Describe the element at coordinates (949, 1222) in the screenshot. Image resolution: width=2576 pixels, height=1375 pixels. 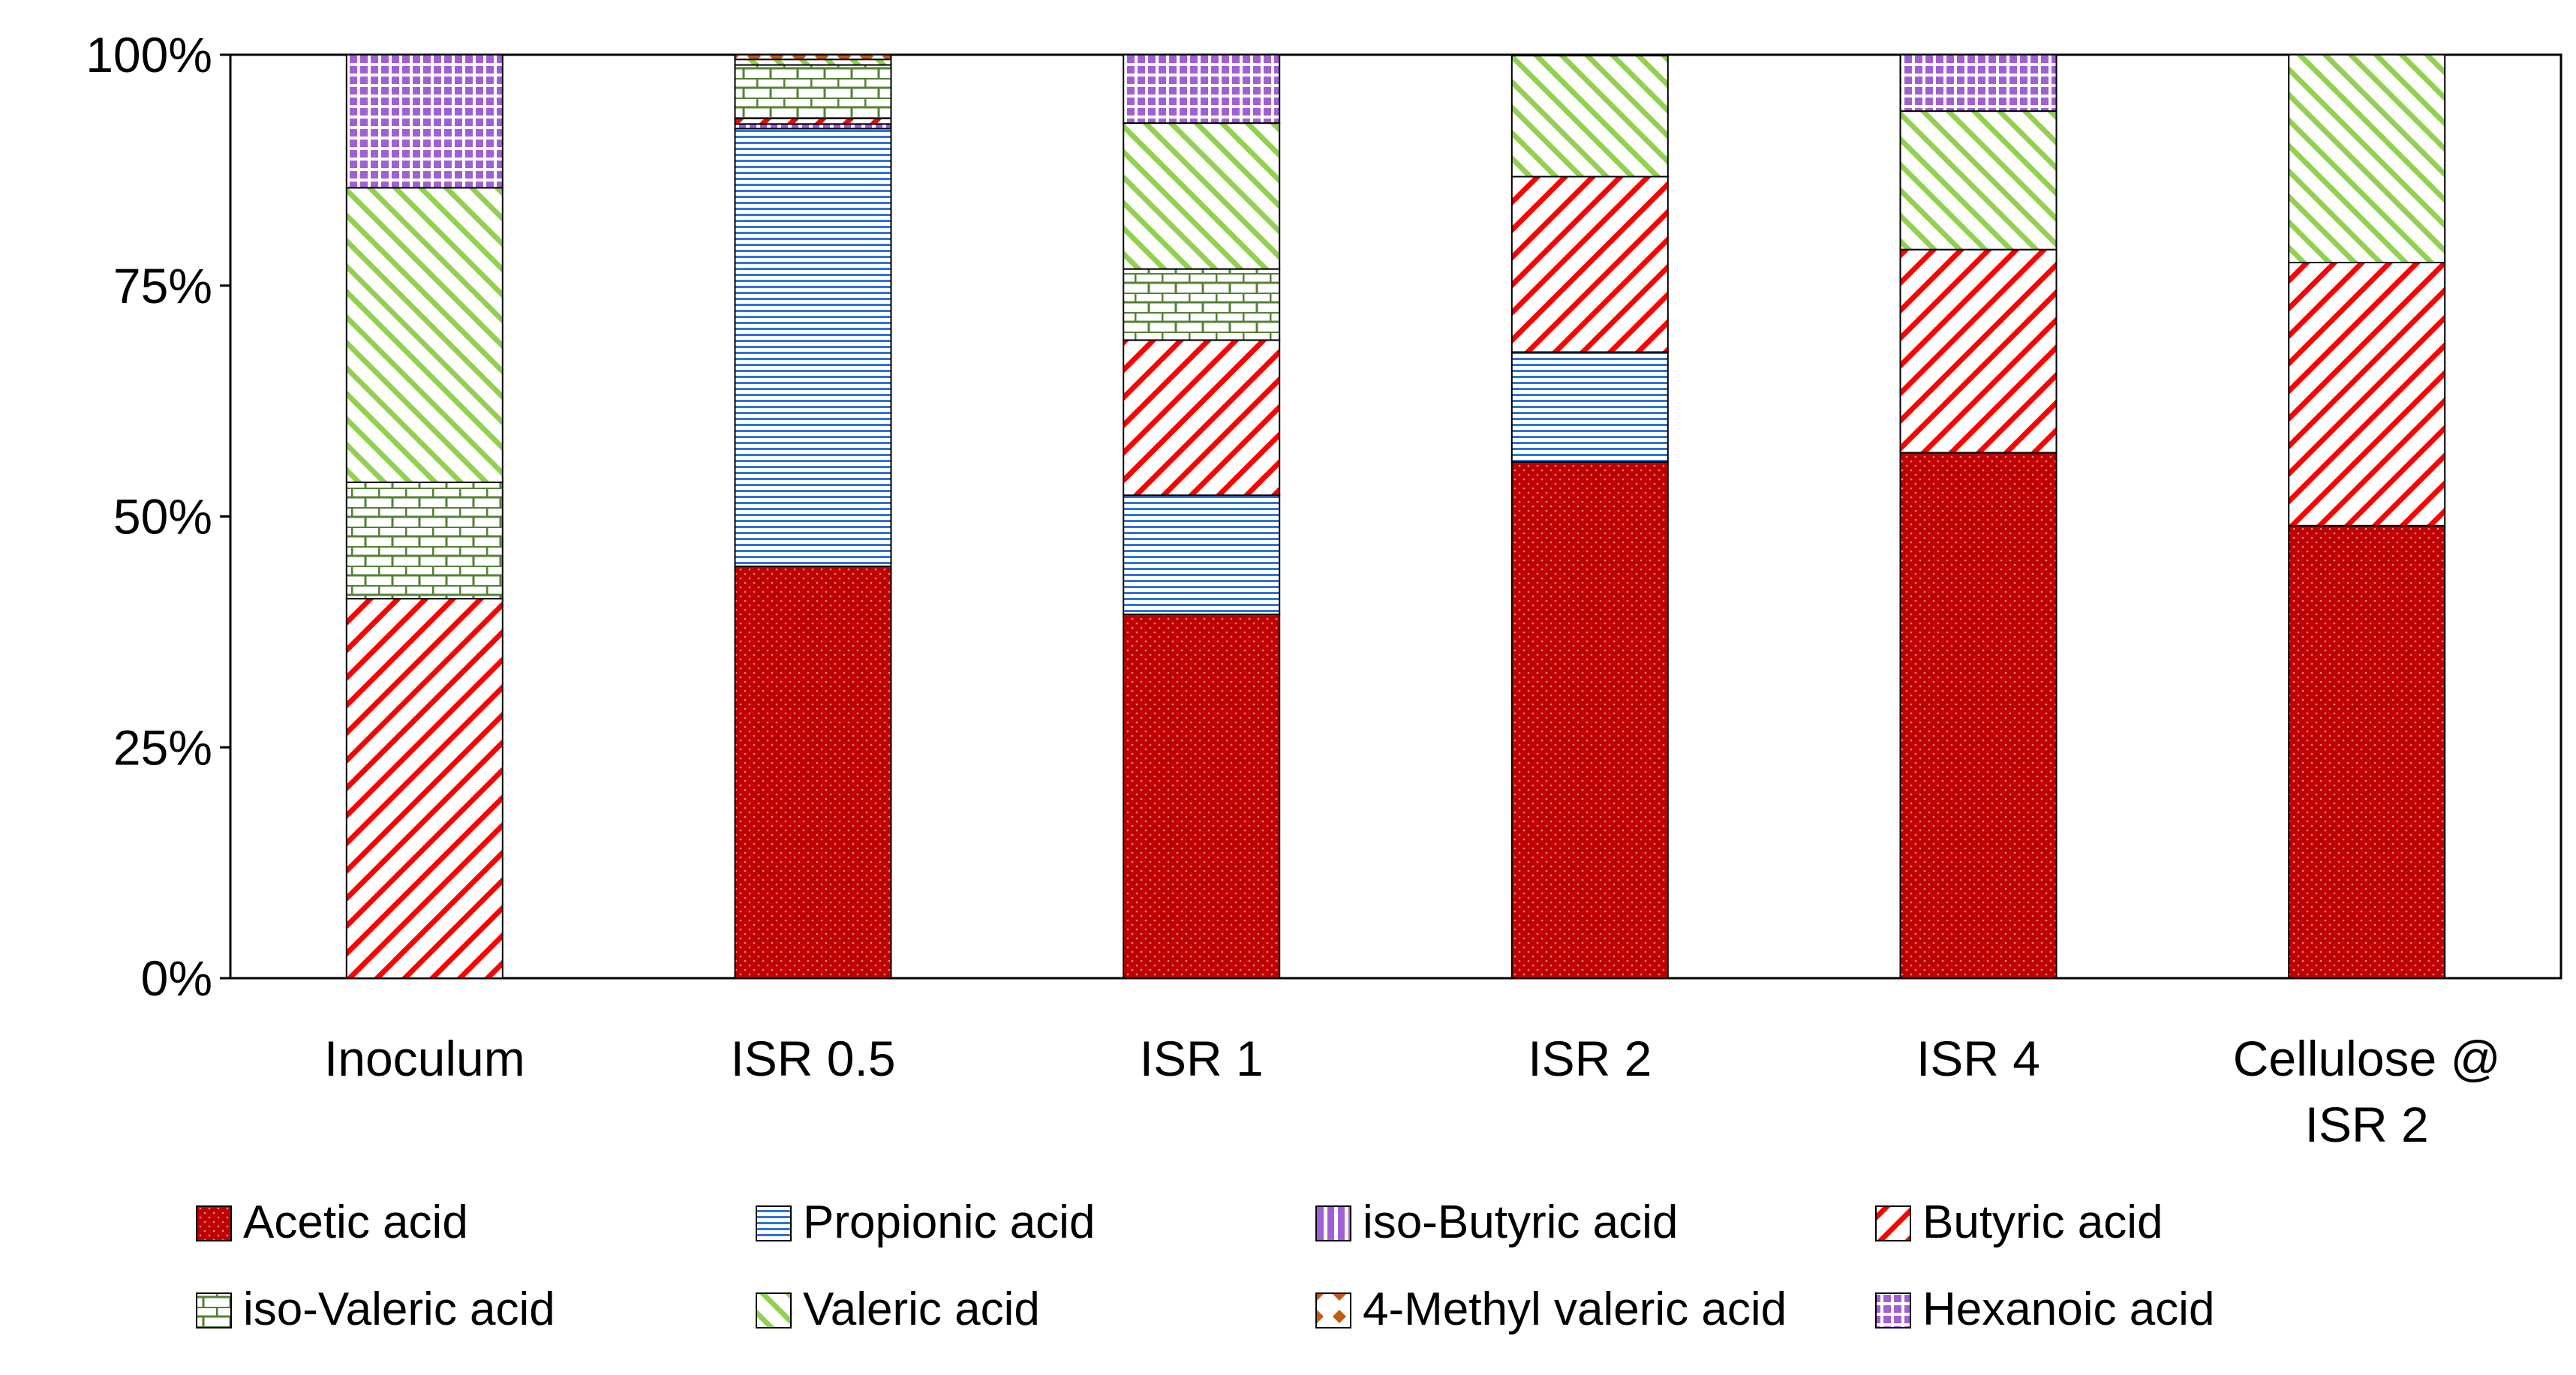
I see `legend-label-propionic-acid: Propionic acid` at that location.